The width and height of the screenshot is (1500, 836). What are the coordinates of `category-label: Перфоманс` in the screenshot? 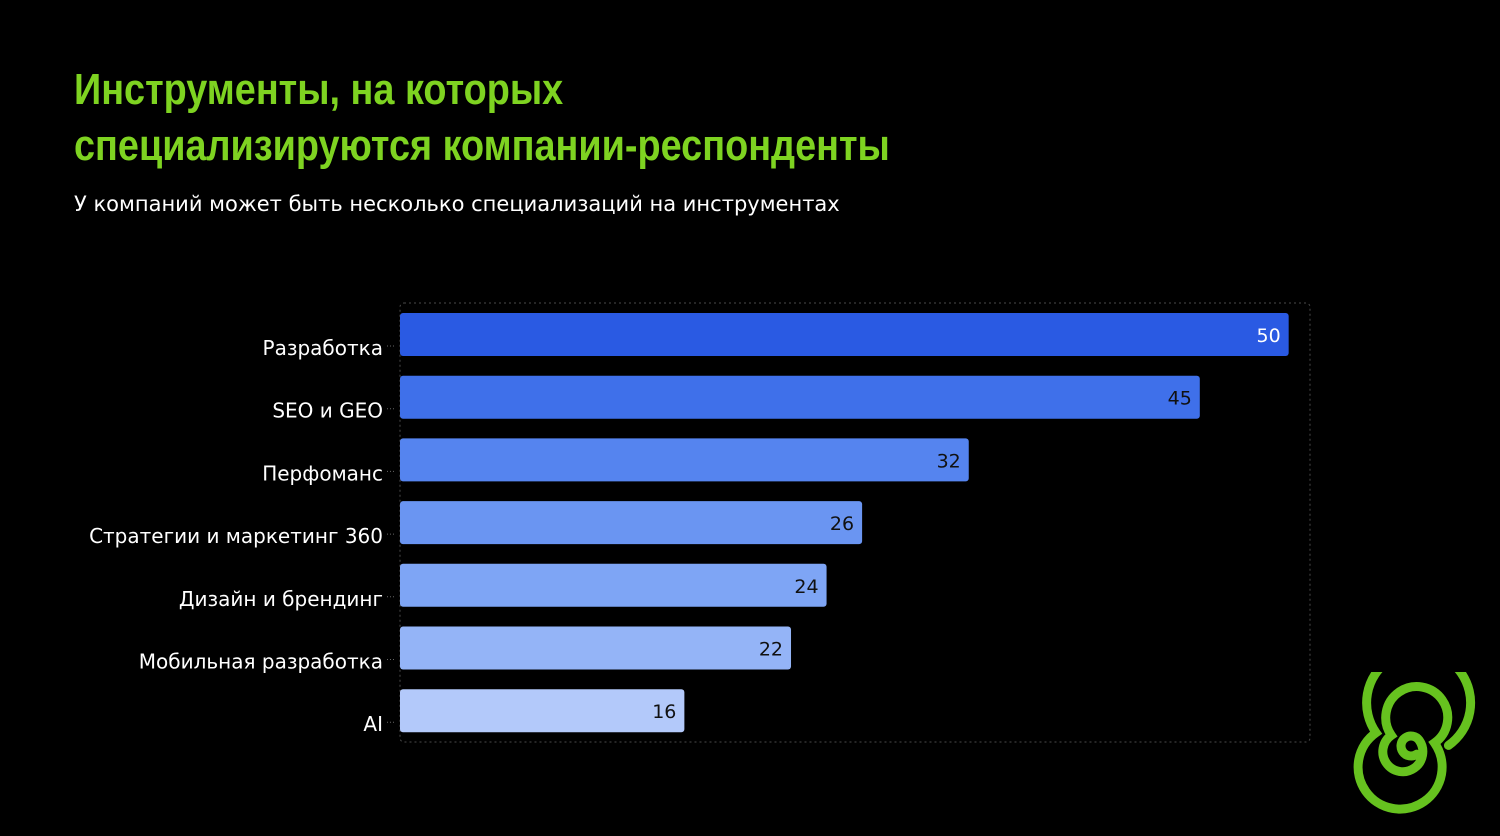 It's located at (322, 473).